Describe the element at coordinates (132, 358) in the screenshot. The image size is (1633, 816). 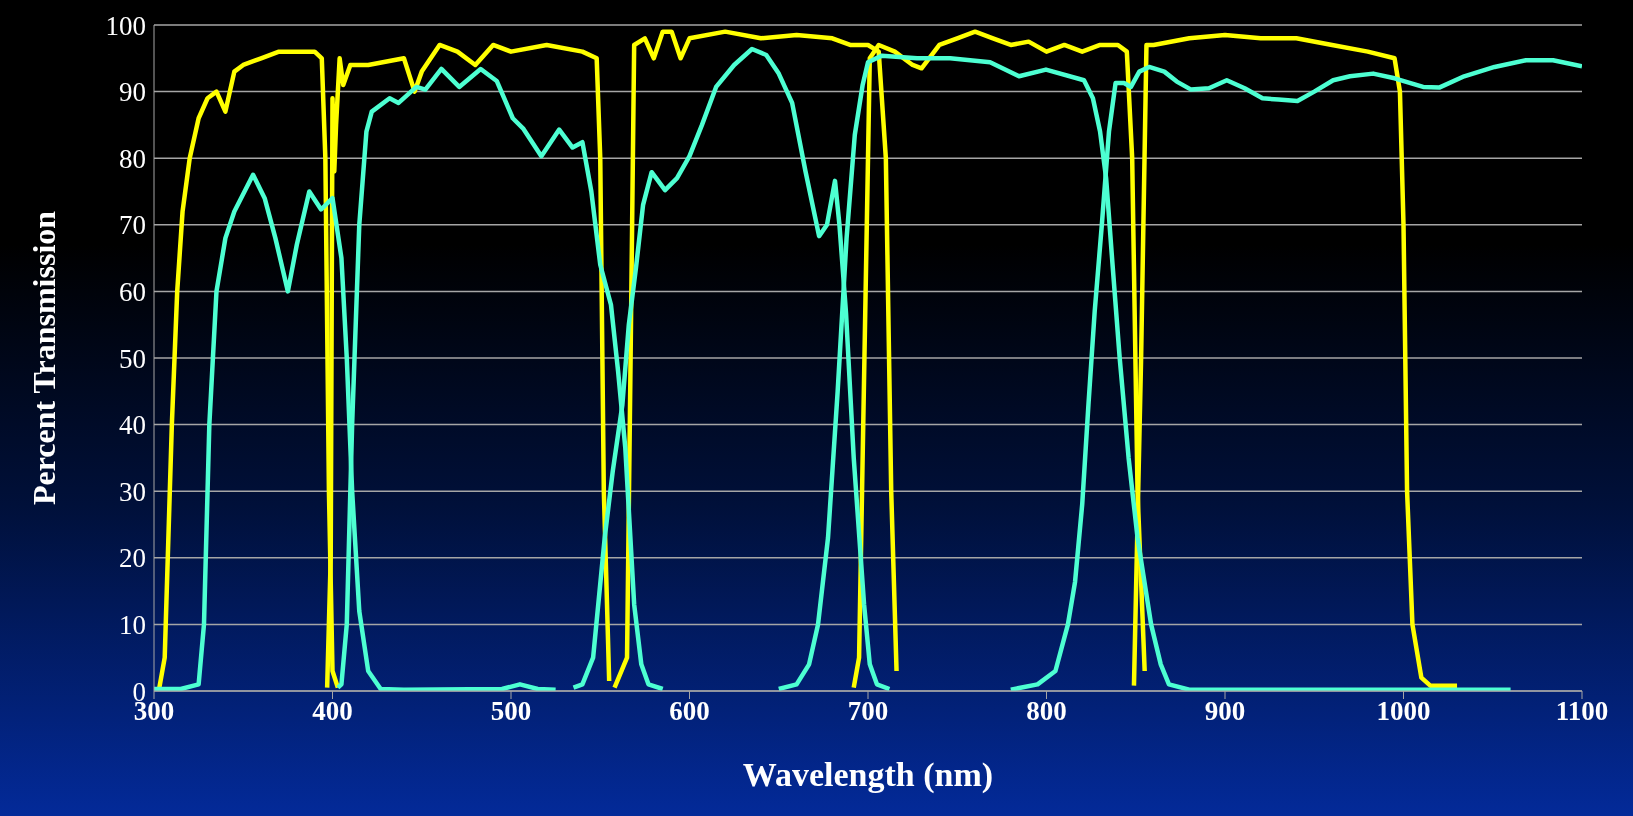
I see `y-tick-label: 50` at that location.